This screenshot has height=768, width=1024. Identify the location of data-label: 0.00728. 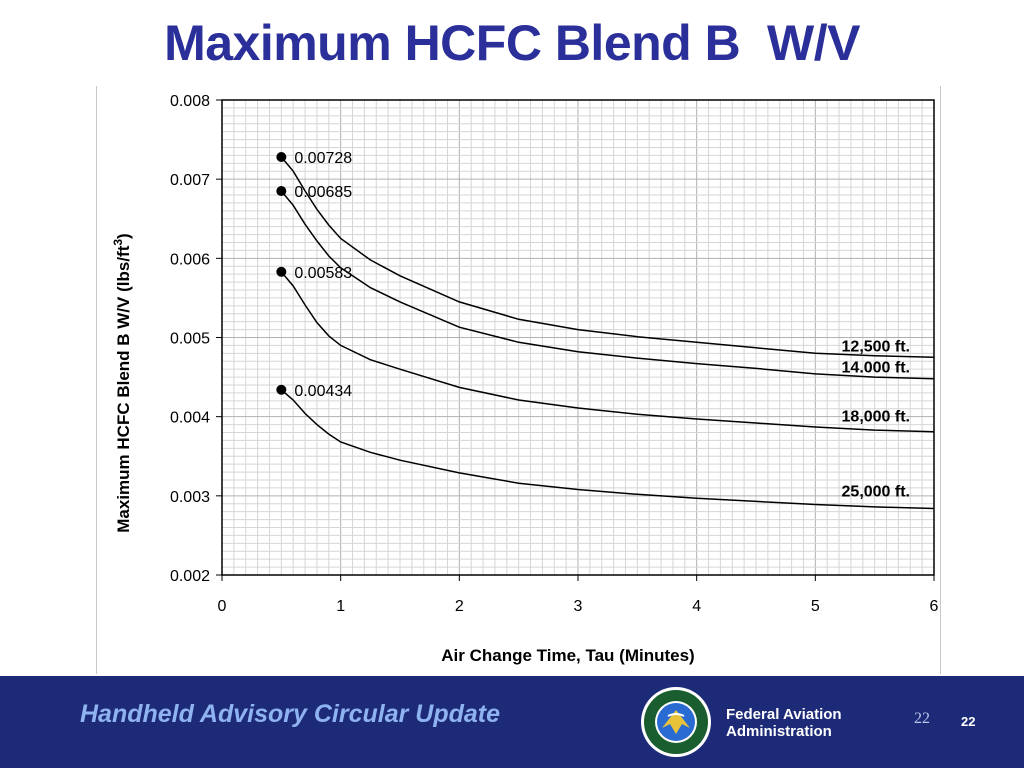
(323, 158).